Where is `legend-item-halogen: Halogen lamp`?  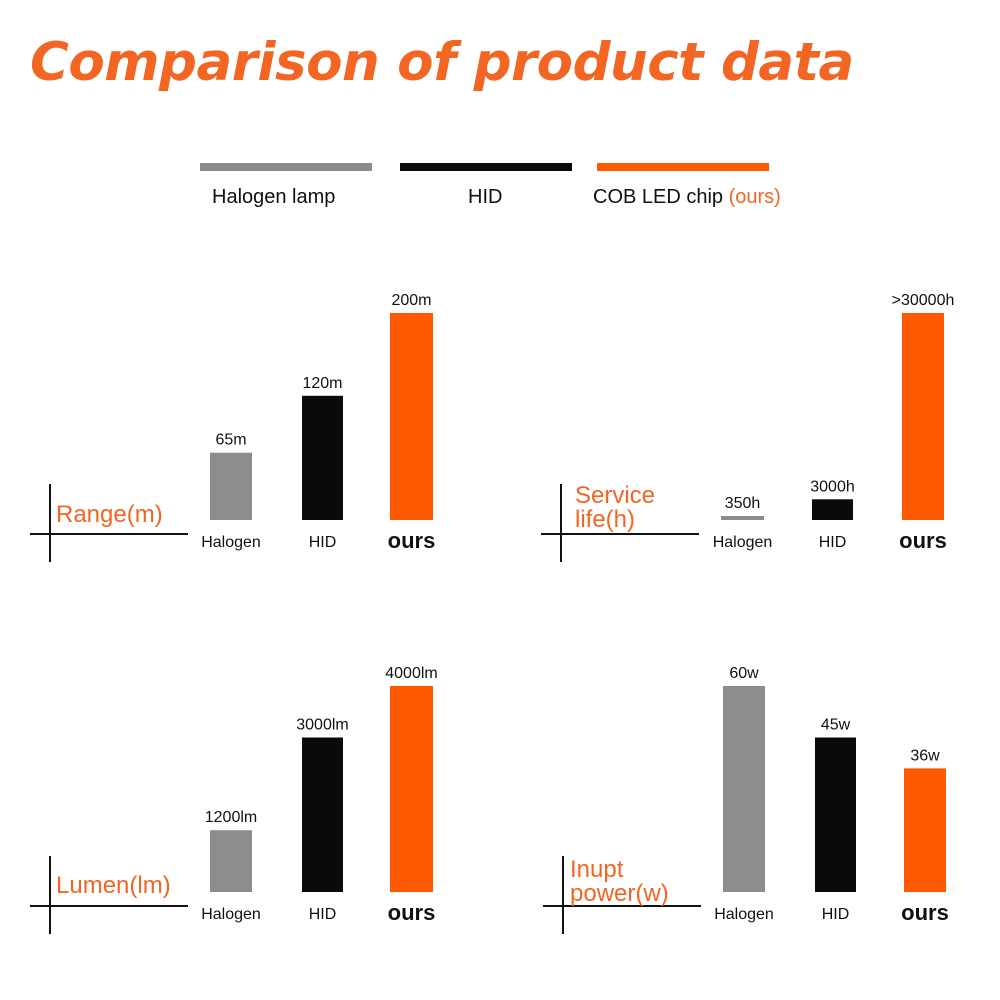
legend-item-halogen: Halogen lamp is located at coordinates (286, 185).